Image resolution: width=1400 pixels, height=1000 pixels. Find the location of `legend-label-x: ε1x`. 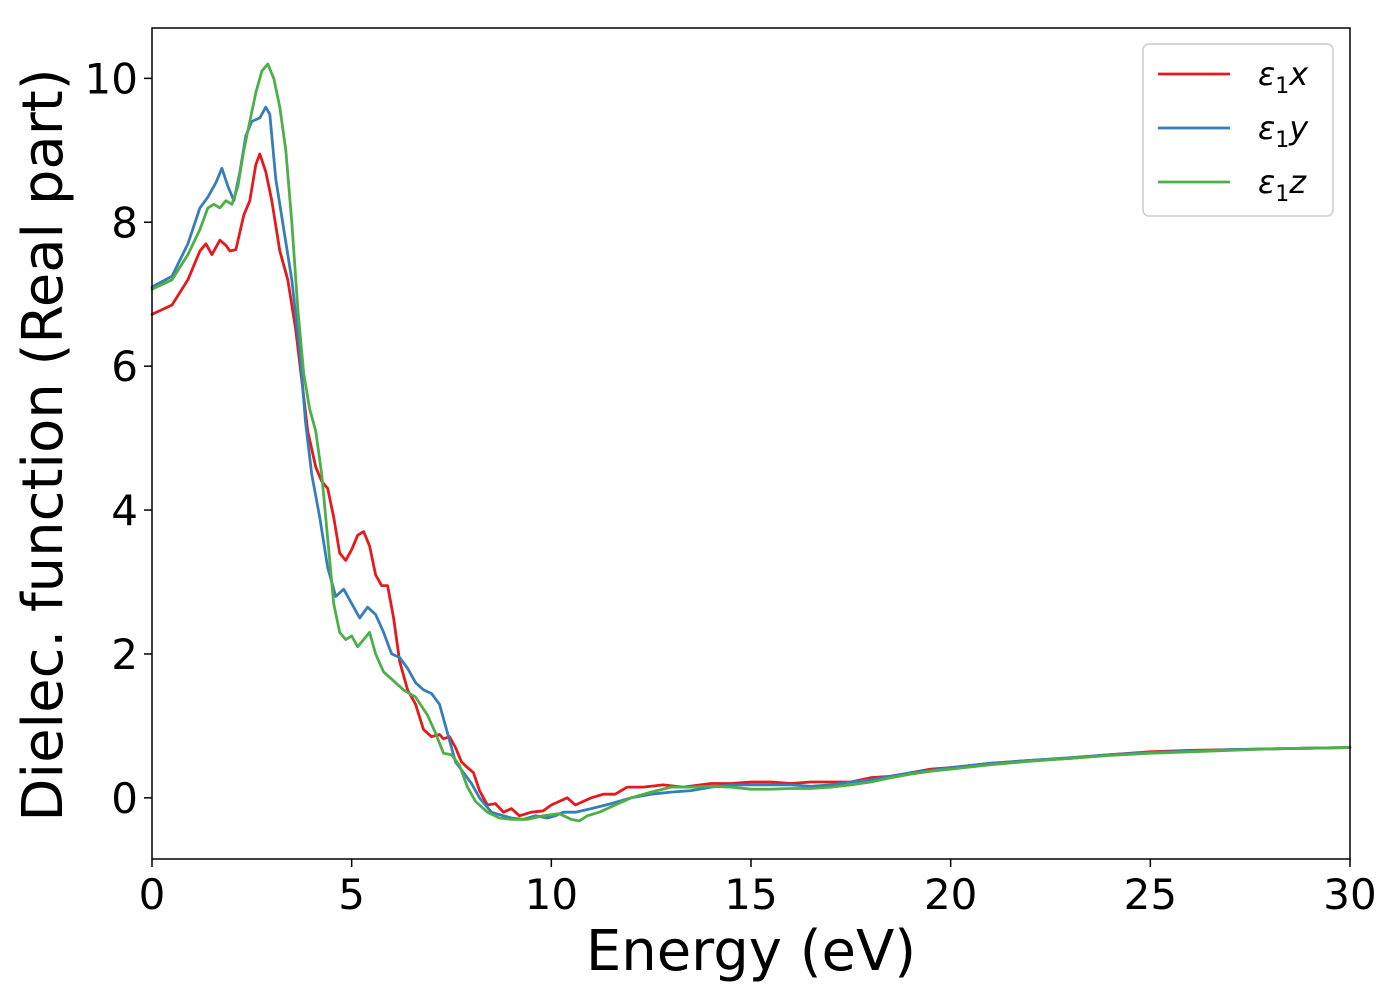

legend-label-x: ε1x is located at coordinates (1283, 77).